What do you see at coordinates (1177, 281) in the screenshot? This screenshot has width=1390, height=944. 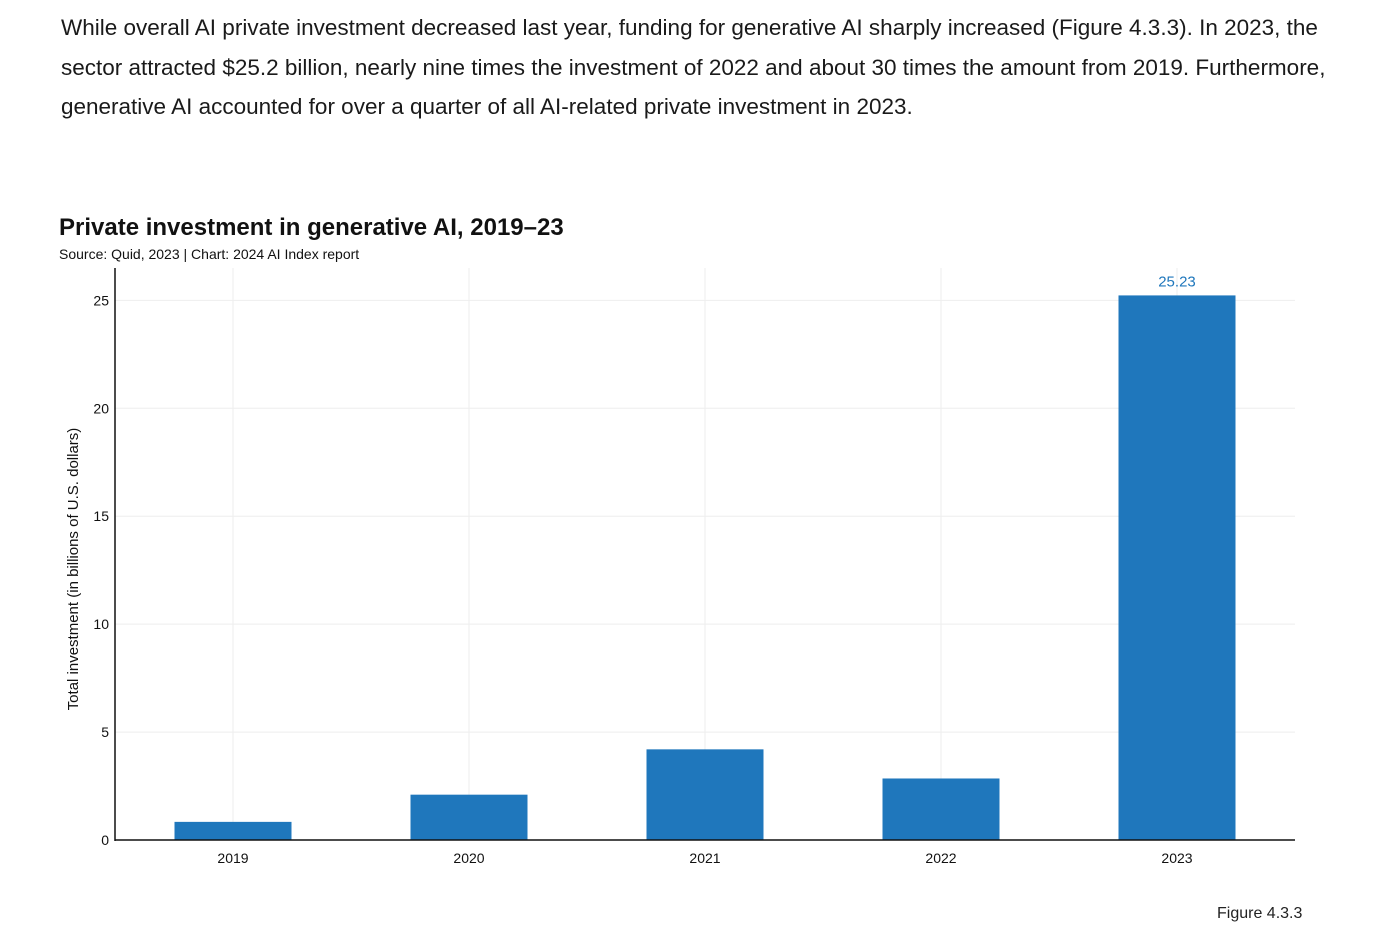 I see `data-label: 25.23` at bounding box center [1177, 281].